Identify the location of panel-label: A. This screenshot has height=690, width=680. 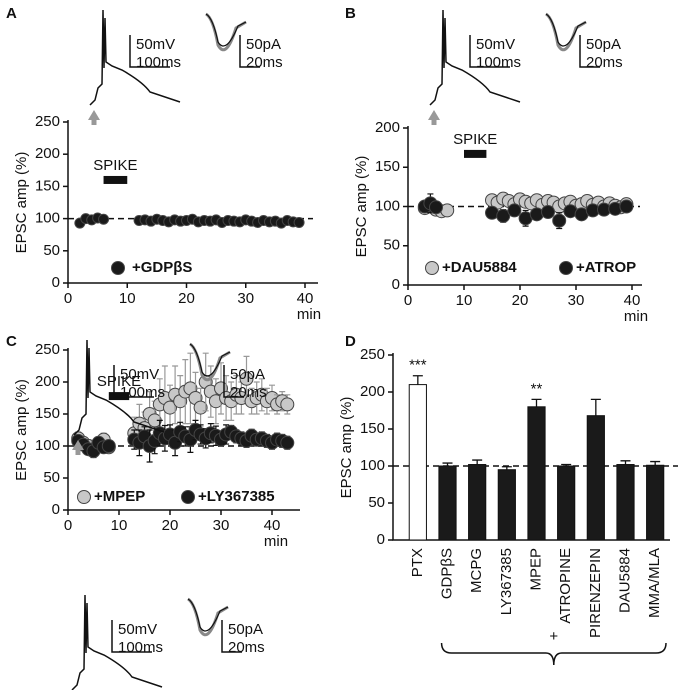
(11, 13).